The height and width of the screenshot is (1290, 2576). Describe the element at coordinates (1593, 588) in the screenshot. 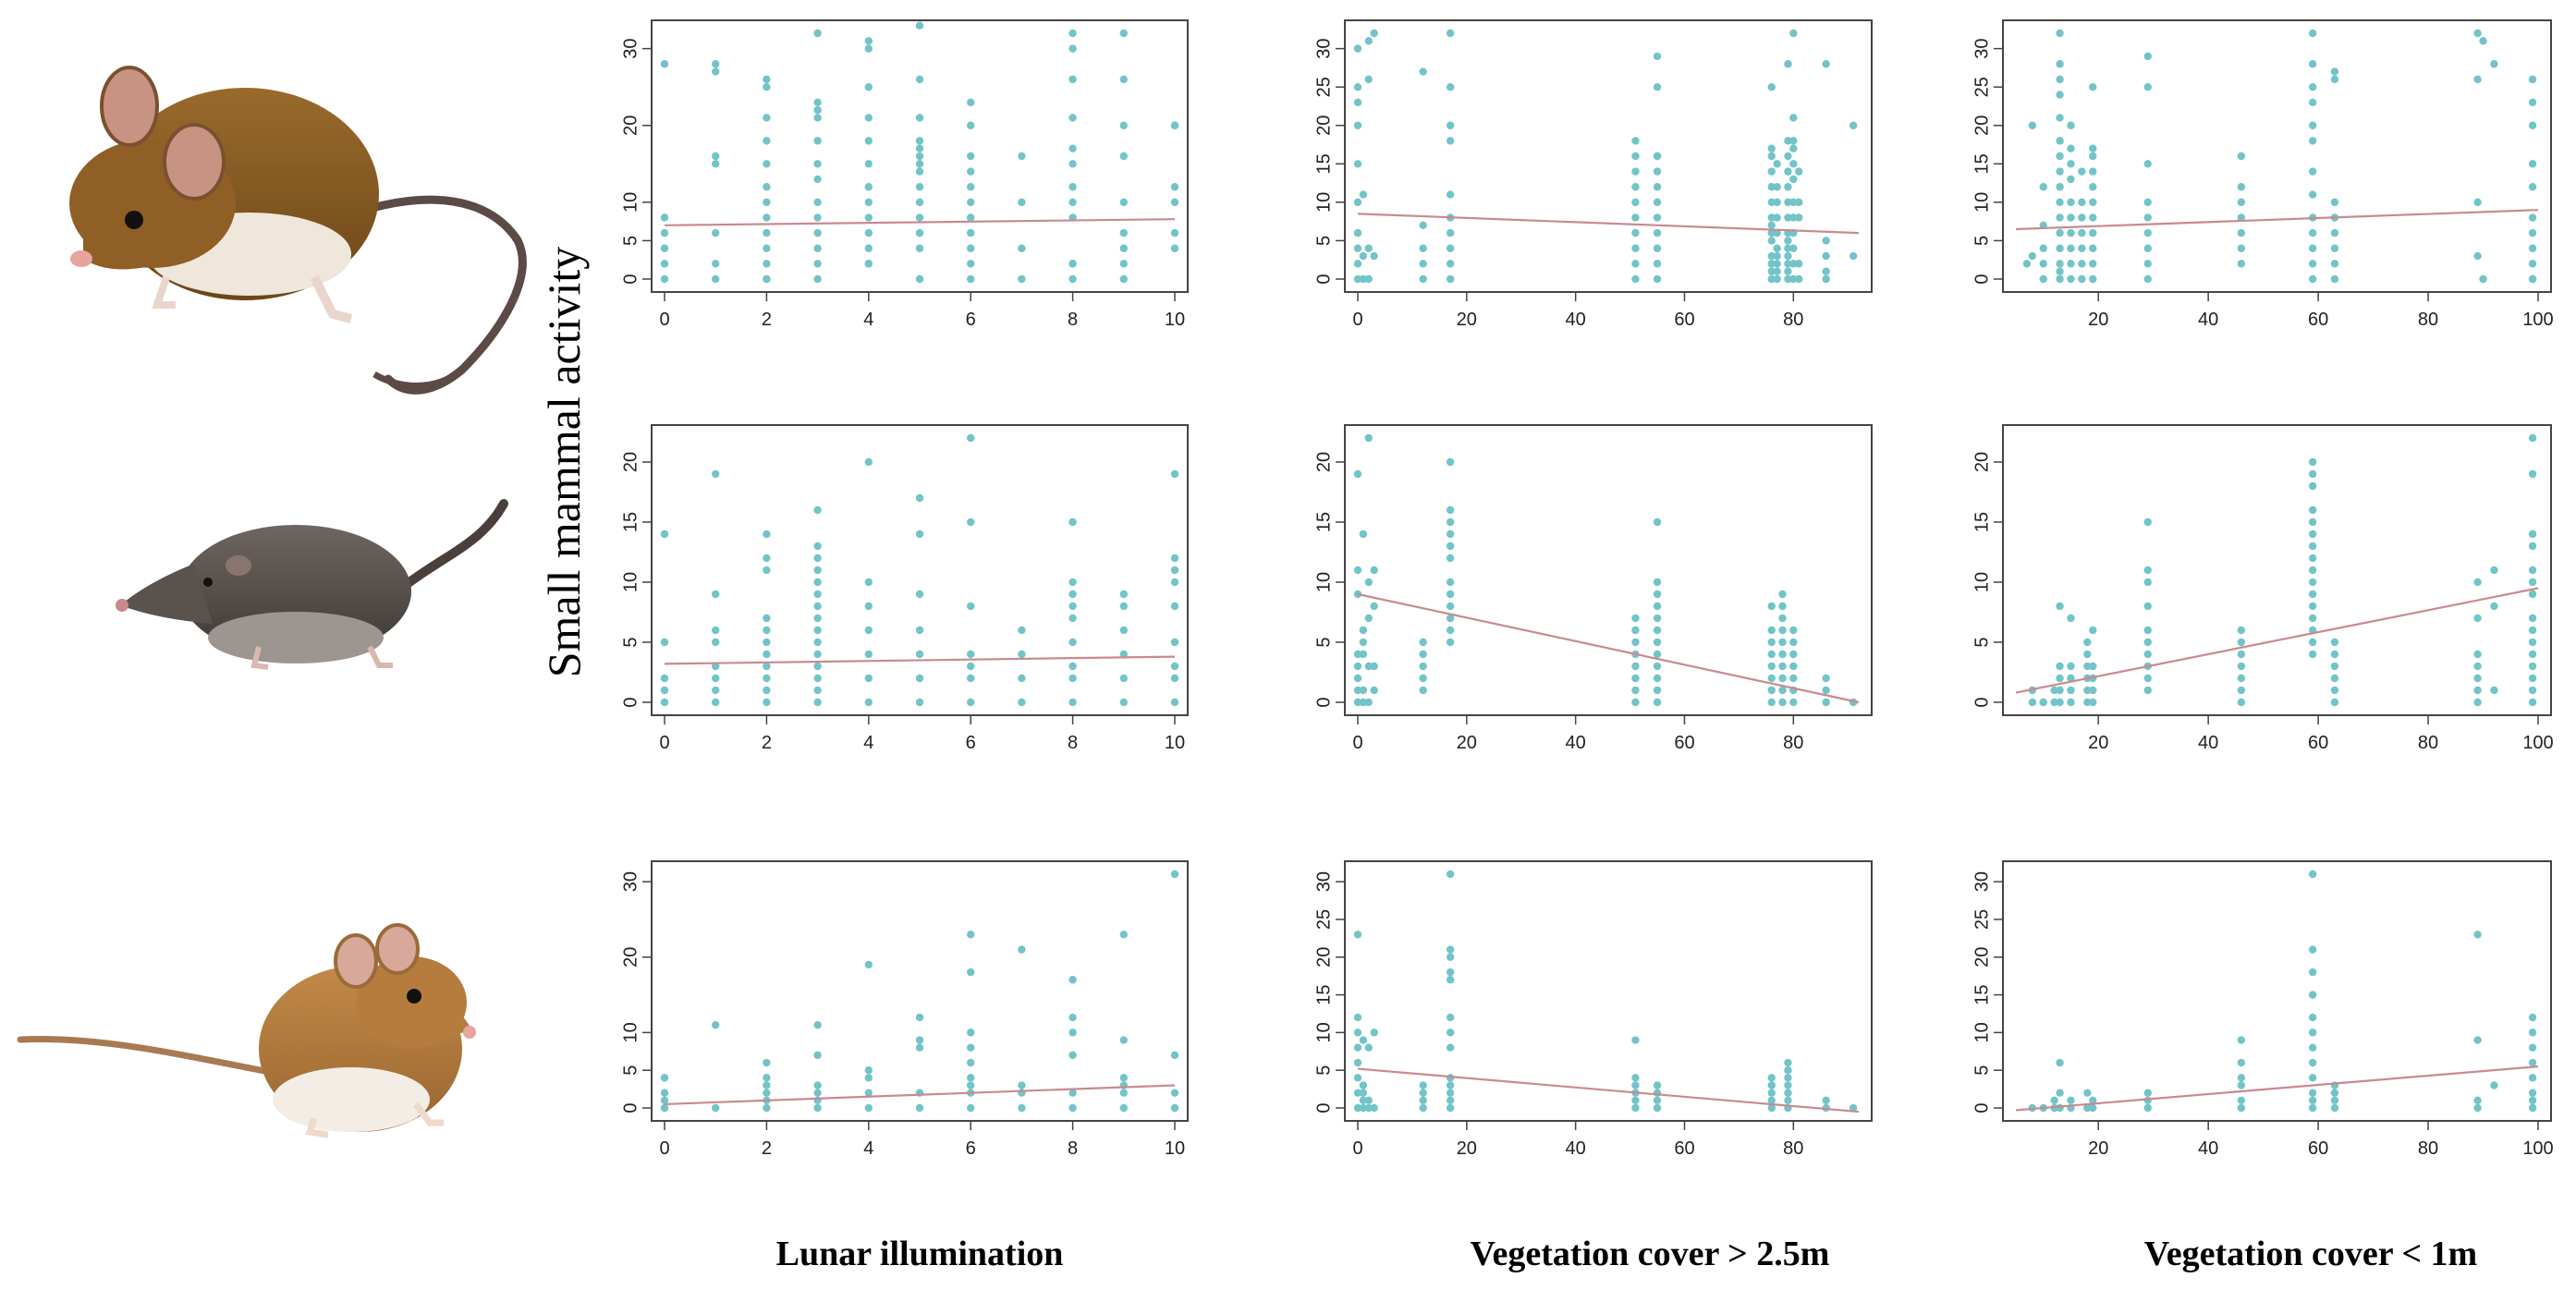

I see `scatter-panel-r2-c2: 0 20 40 60 80 0 5 10 15 20` at that location.